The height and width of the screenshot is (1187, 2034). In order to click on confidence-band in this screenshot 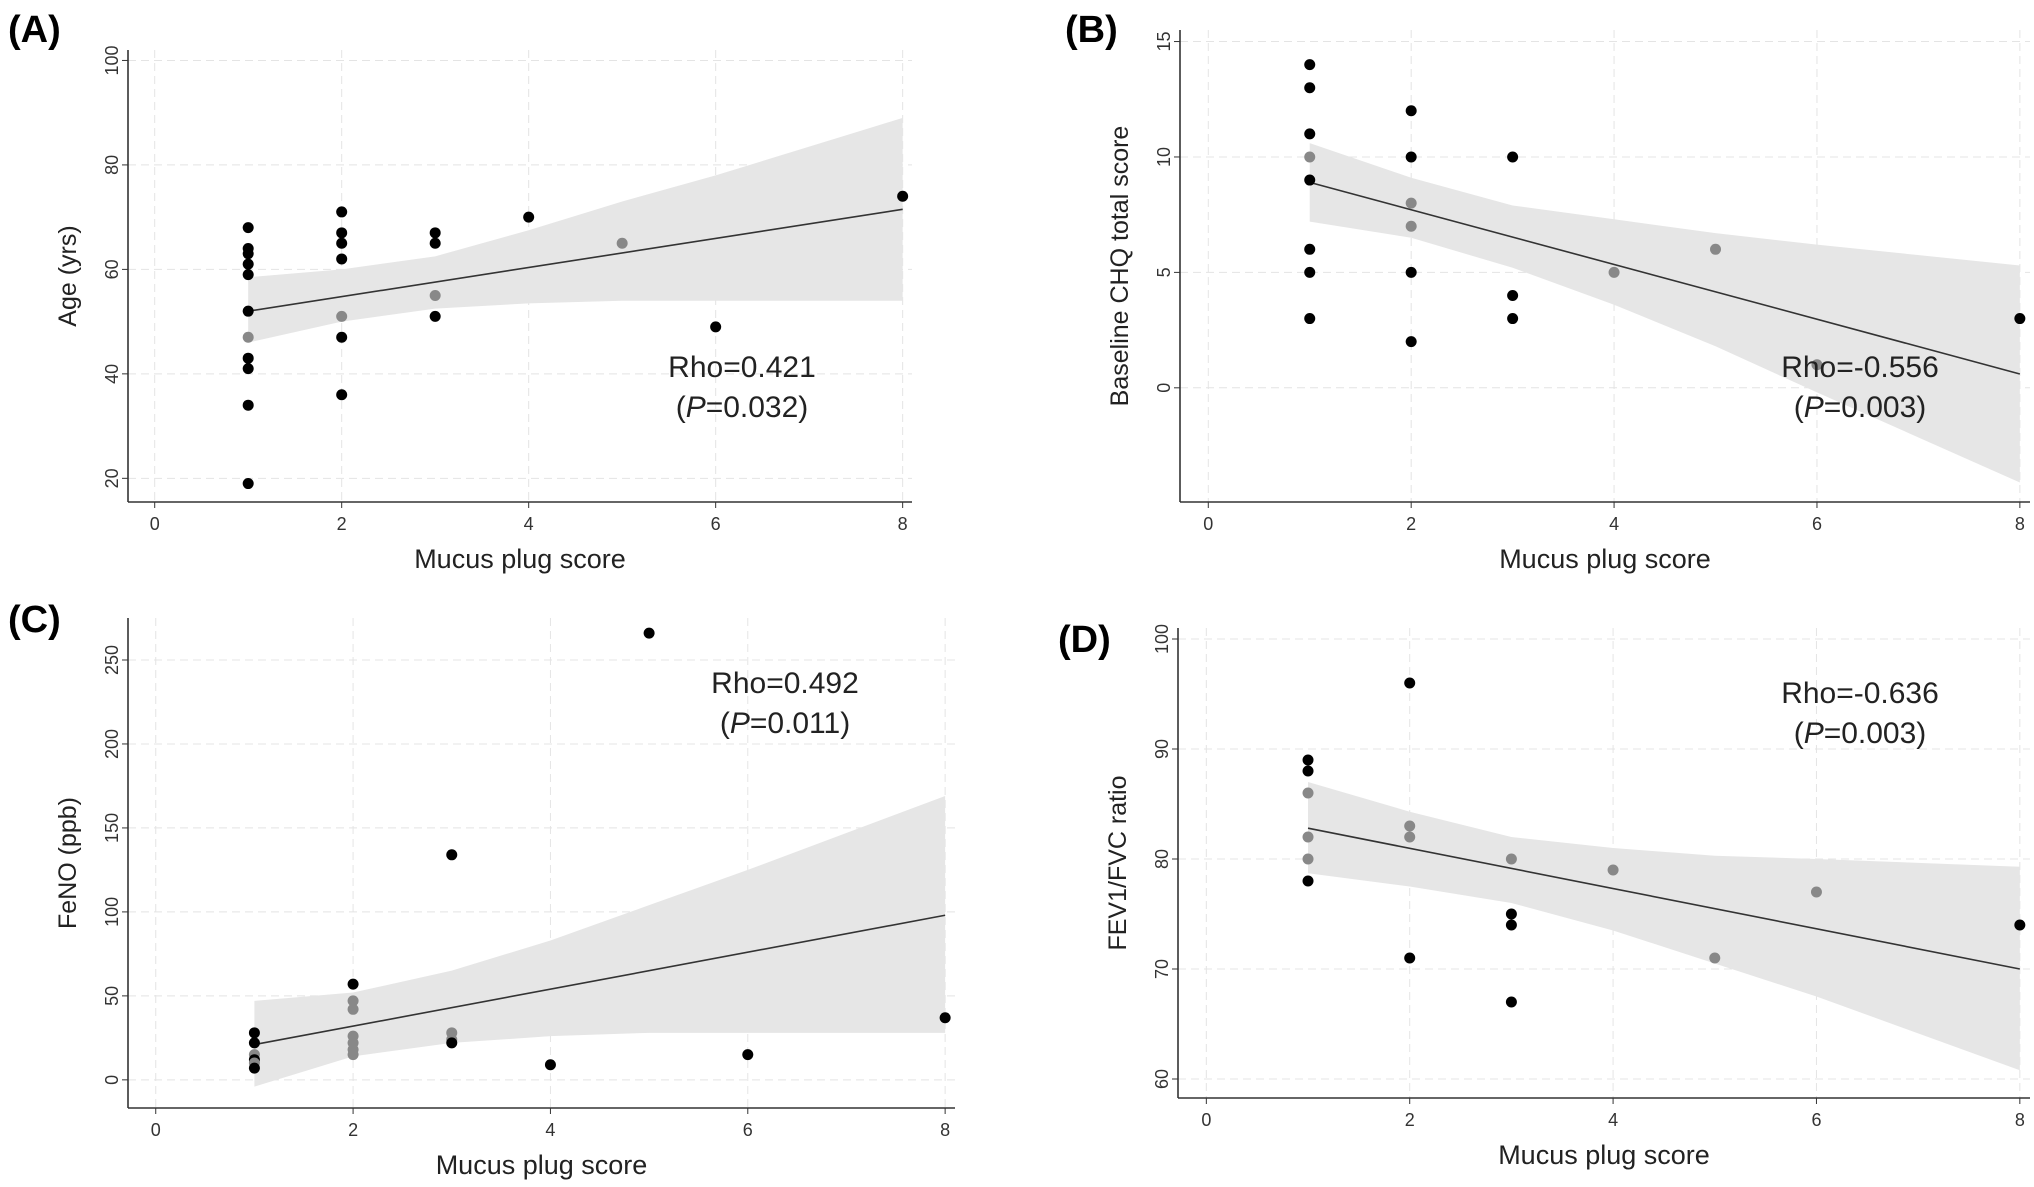, I will do `click(1664, 926)`.